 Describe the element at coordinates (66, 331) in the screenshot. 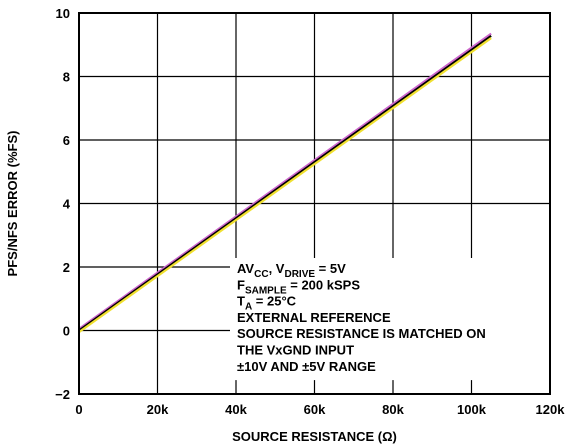

I see `y-tick-label: 0` at that location.